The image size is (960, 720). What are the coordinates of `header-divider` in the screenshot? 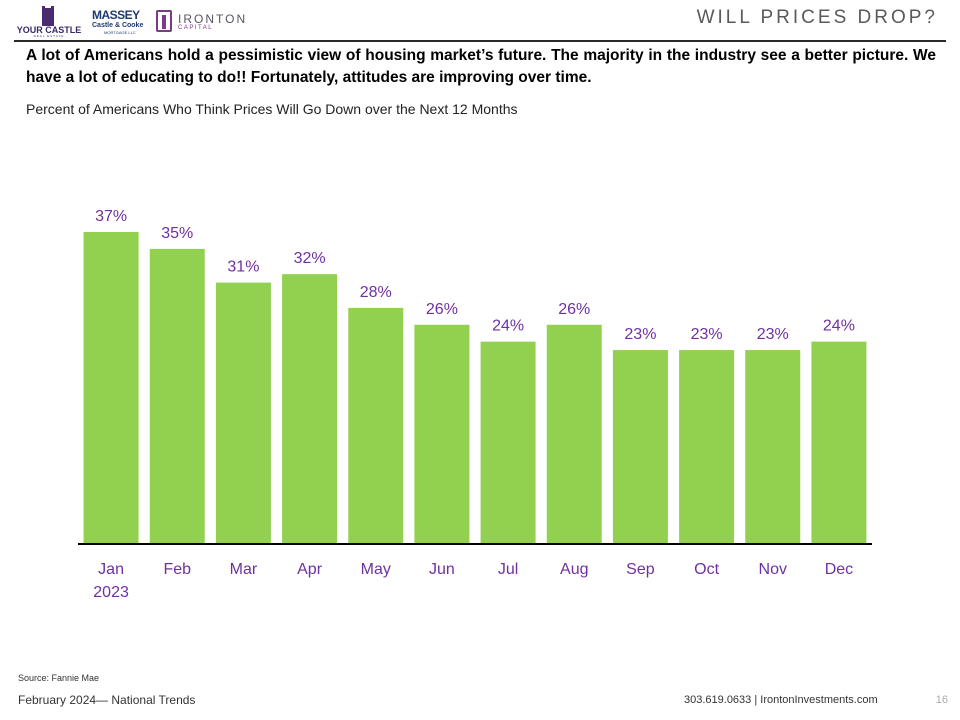 It's located at (480, 41).